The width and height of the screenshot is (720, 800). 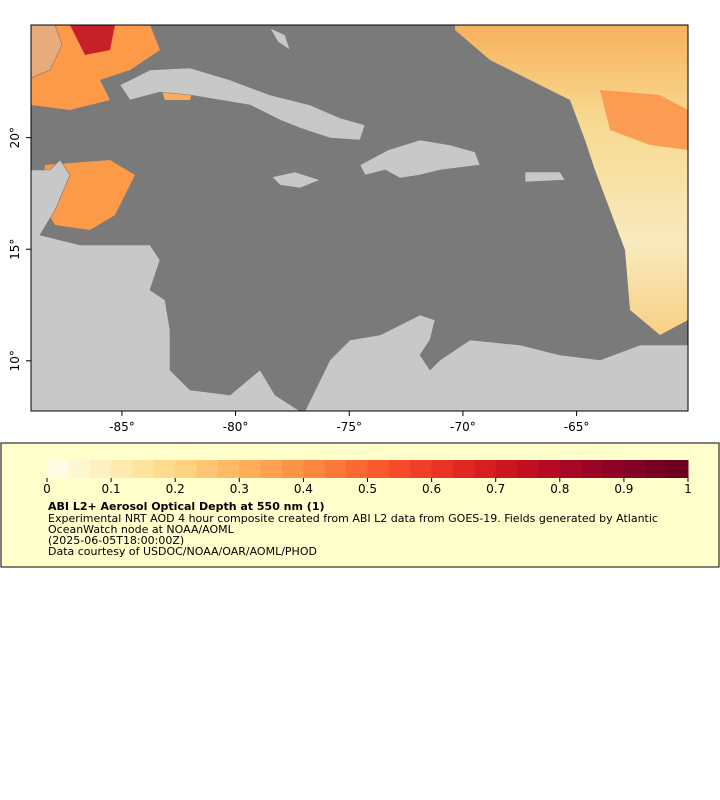 What do you see at coordinates (303, 489) in the screenshot?
I see `colorbar-tick-label: 0.4` at bounding box center [303, 489].